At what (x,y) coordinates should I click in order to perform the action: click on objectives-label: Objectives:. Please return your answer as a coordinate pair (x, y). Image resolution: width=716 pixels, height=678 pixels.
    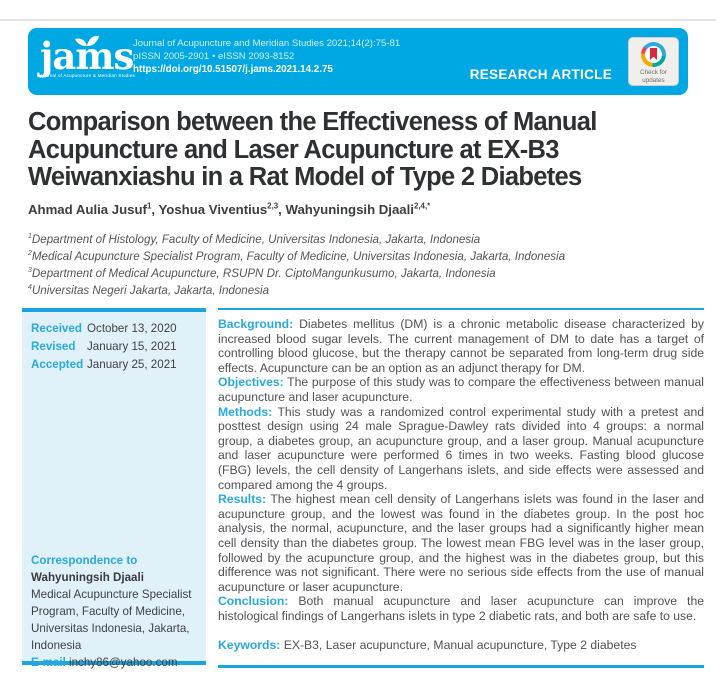
    Looking at the image, I should click on (251, 382).